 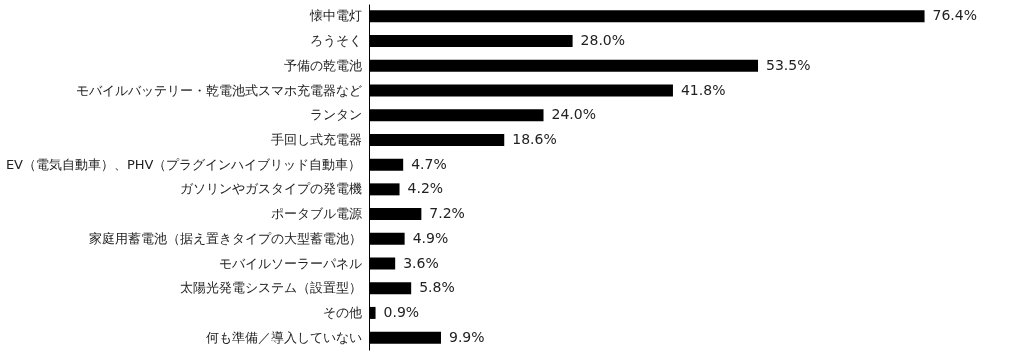 What do you see at coordinates (335, 41) in the screenshot?
I see `y-tick-label: ろうそく` at bounding box center [335, 41].